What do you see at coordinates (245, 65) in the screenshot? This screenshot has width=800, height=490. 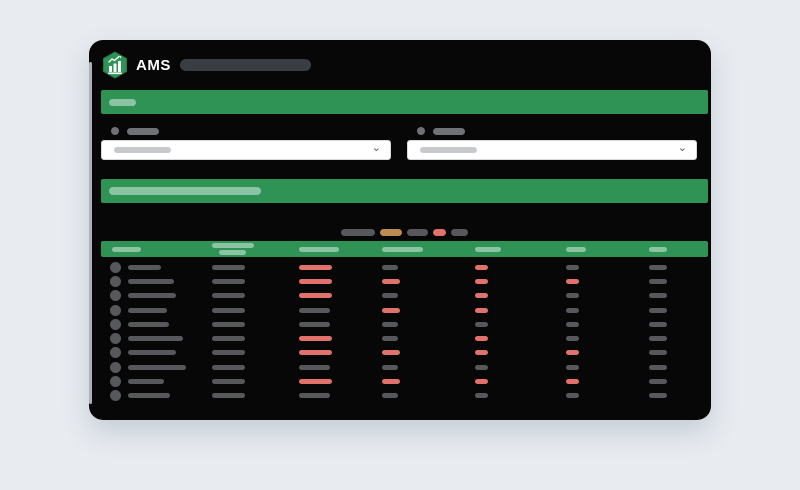 I see `header-title-placeholder` at bounding box center [245, 65].